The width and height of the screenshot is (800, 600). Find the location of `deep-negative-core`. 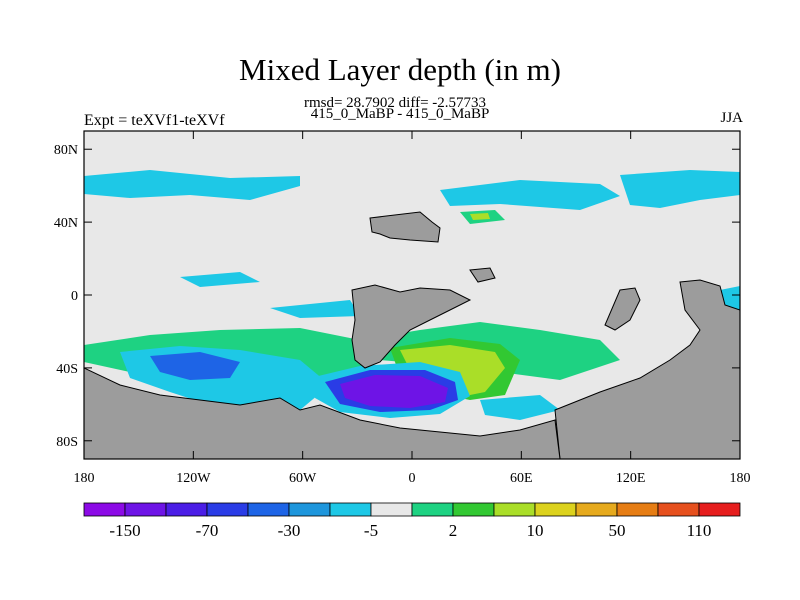

deep-negative-core is located at coordinates (394, 391).